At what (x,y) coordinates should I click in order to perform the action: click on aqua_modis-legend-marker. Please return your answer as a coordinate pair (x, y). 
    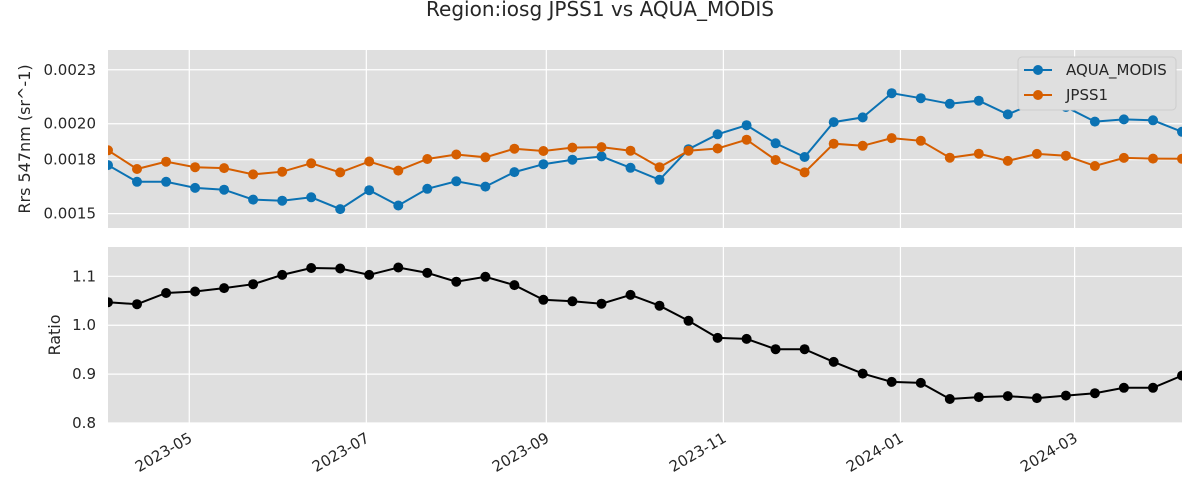
    Looking at the image, I should click on (1038, 70).